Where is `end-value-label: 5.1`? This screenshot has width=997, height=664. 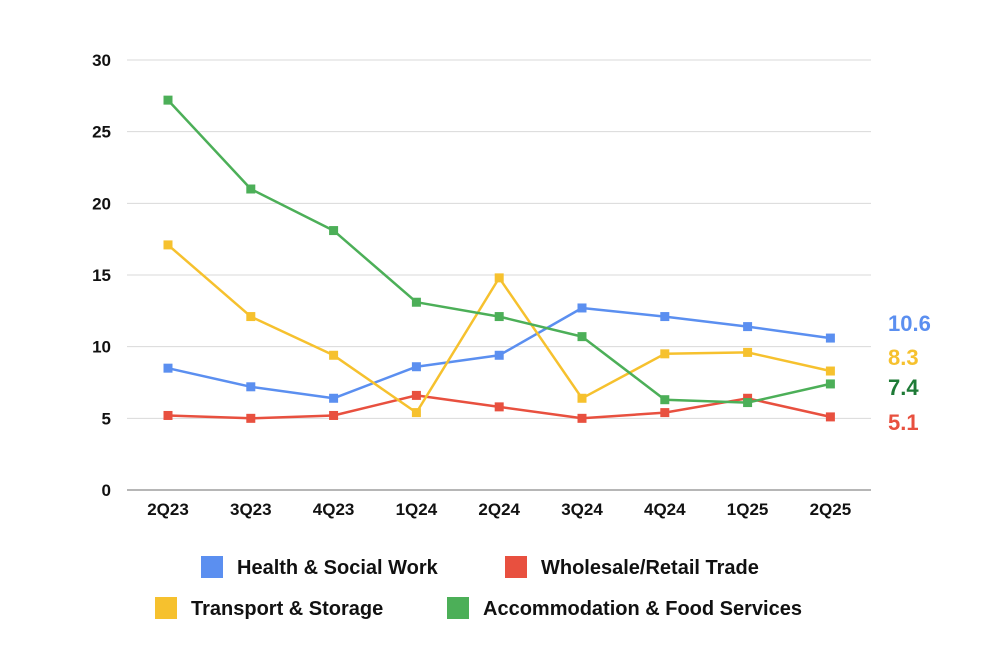
end-value-label: 5.1 is located at coordinates (903, 422).